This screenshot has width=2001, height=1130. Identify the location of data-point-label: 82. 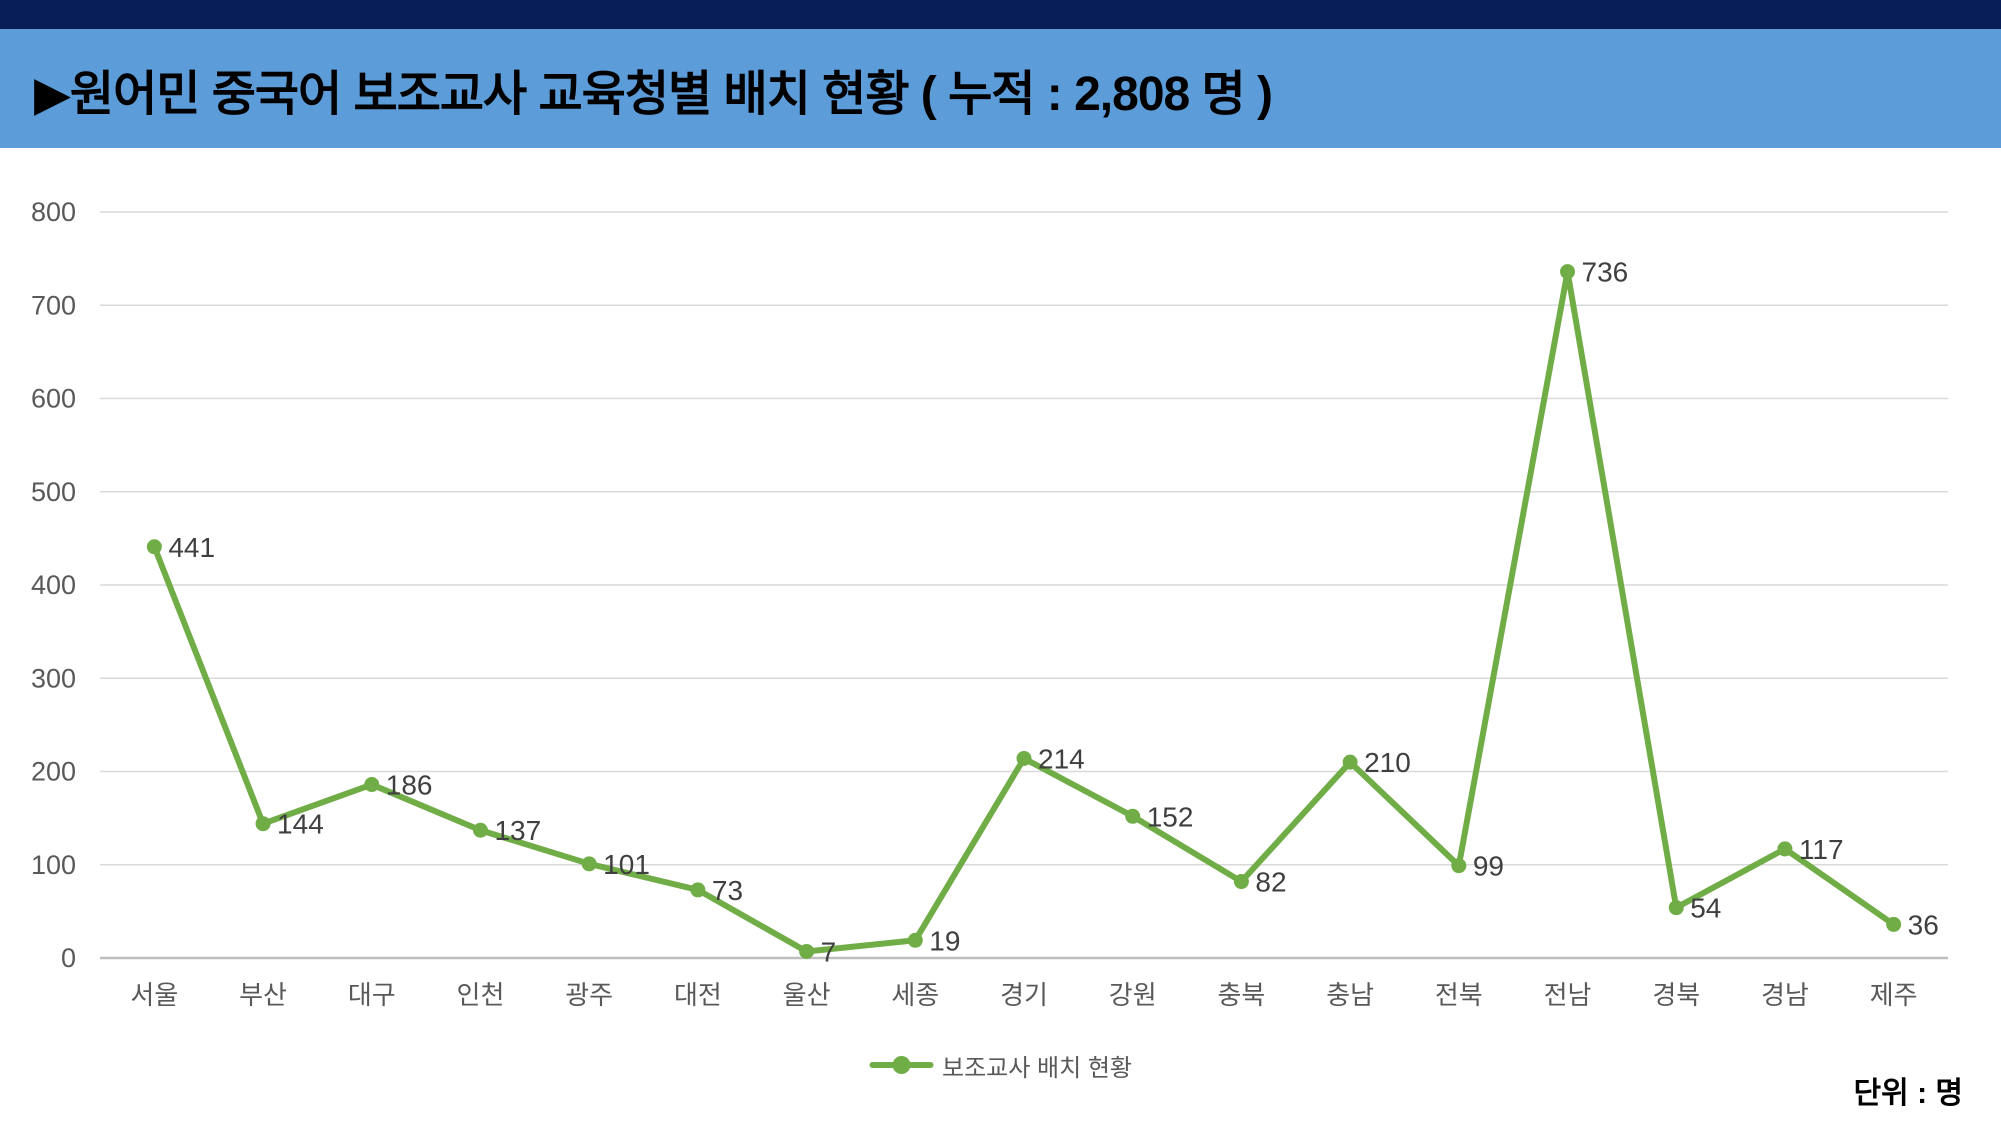
(1270, 882).